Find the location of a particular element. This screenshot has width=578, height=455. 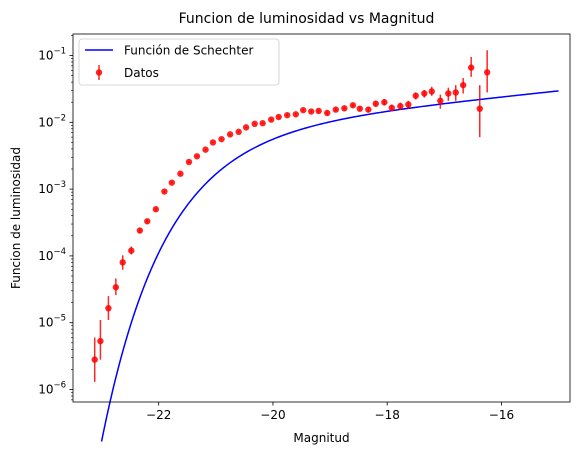

y-tick-label: 10⁻⁶ is located at coordinates (52, 389).